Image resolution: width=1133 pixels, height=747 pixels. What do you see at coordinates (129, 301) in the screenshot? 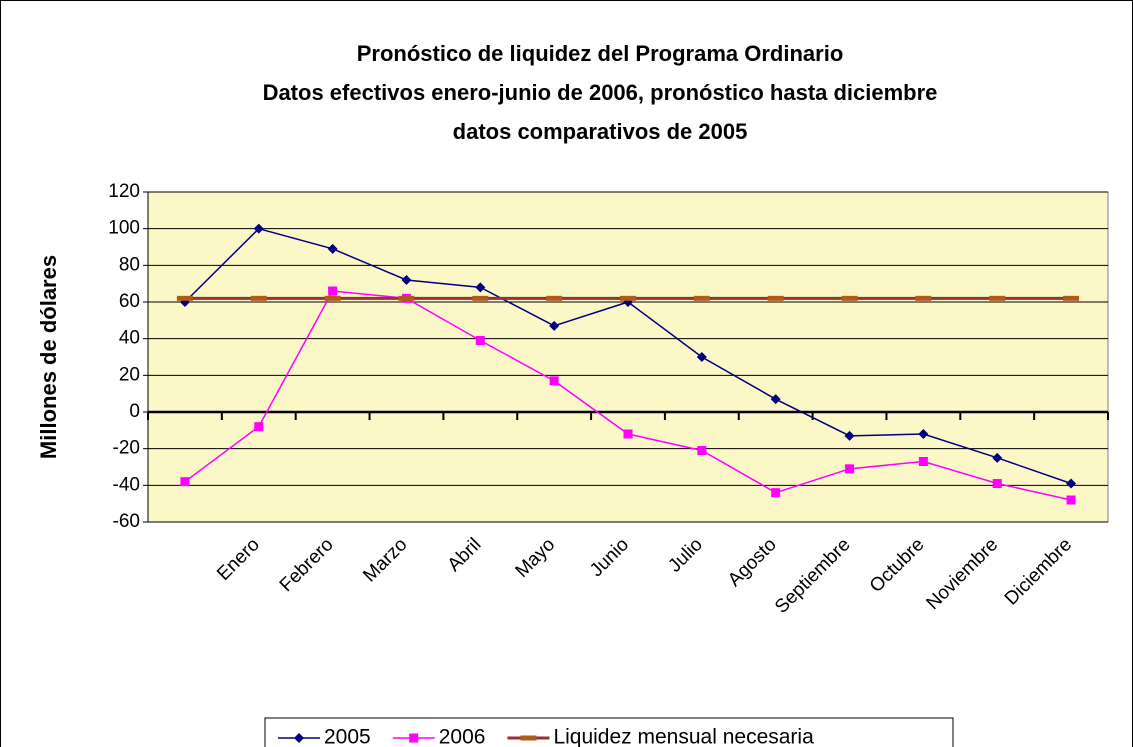
I see `y-tick-label: 60` at bounding box center [129, 301].